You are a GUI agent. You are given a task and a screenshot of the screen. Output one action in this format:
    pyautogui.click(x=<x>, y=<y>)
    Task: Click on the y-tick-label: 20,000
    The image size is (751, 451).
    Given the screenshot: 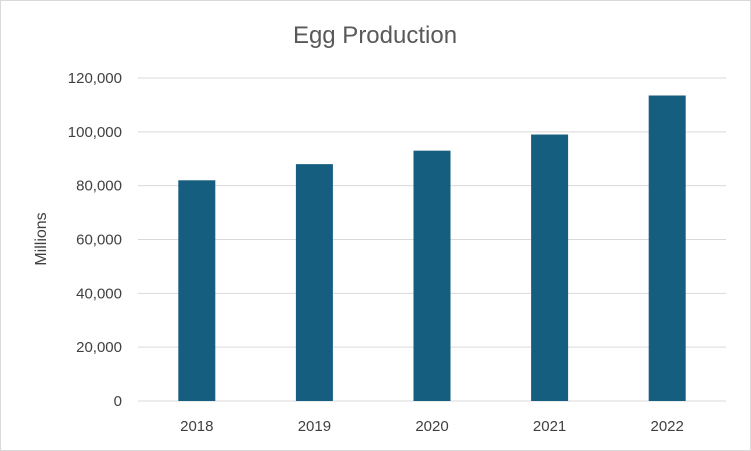 What is the action you would take?
    pyautogui.click(x=99, y=347)
    